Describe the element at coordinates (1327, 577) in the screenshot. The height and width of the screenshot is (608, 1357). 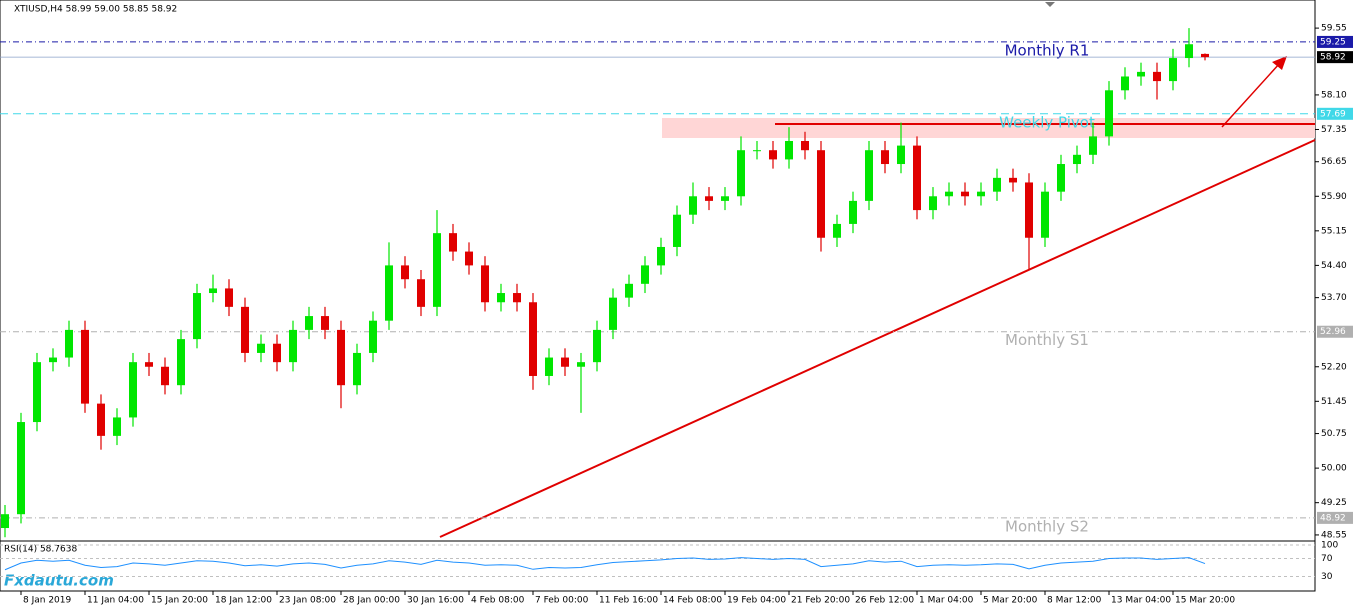
I see `rsi-tick-label: 30` at that location.